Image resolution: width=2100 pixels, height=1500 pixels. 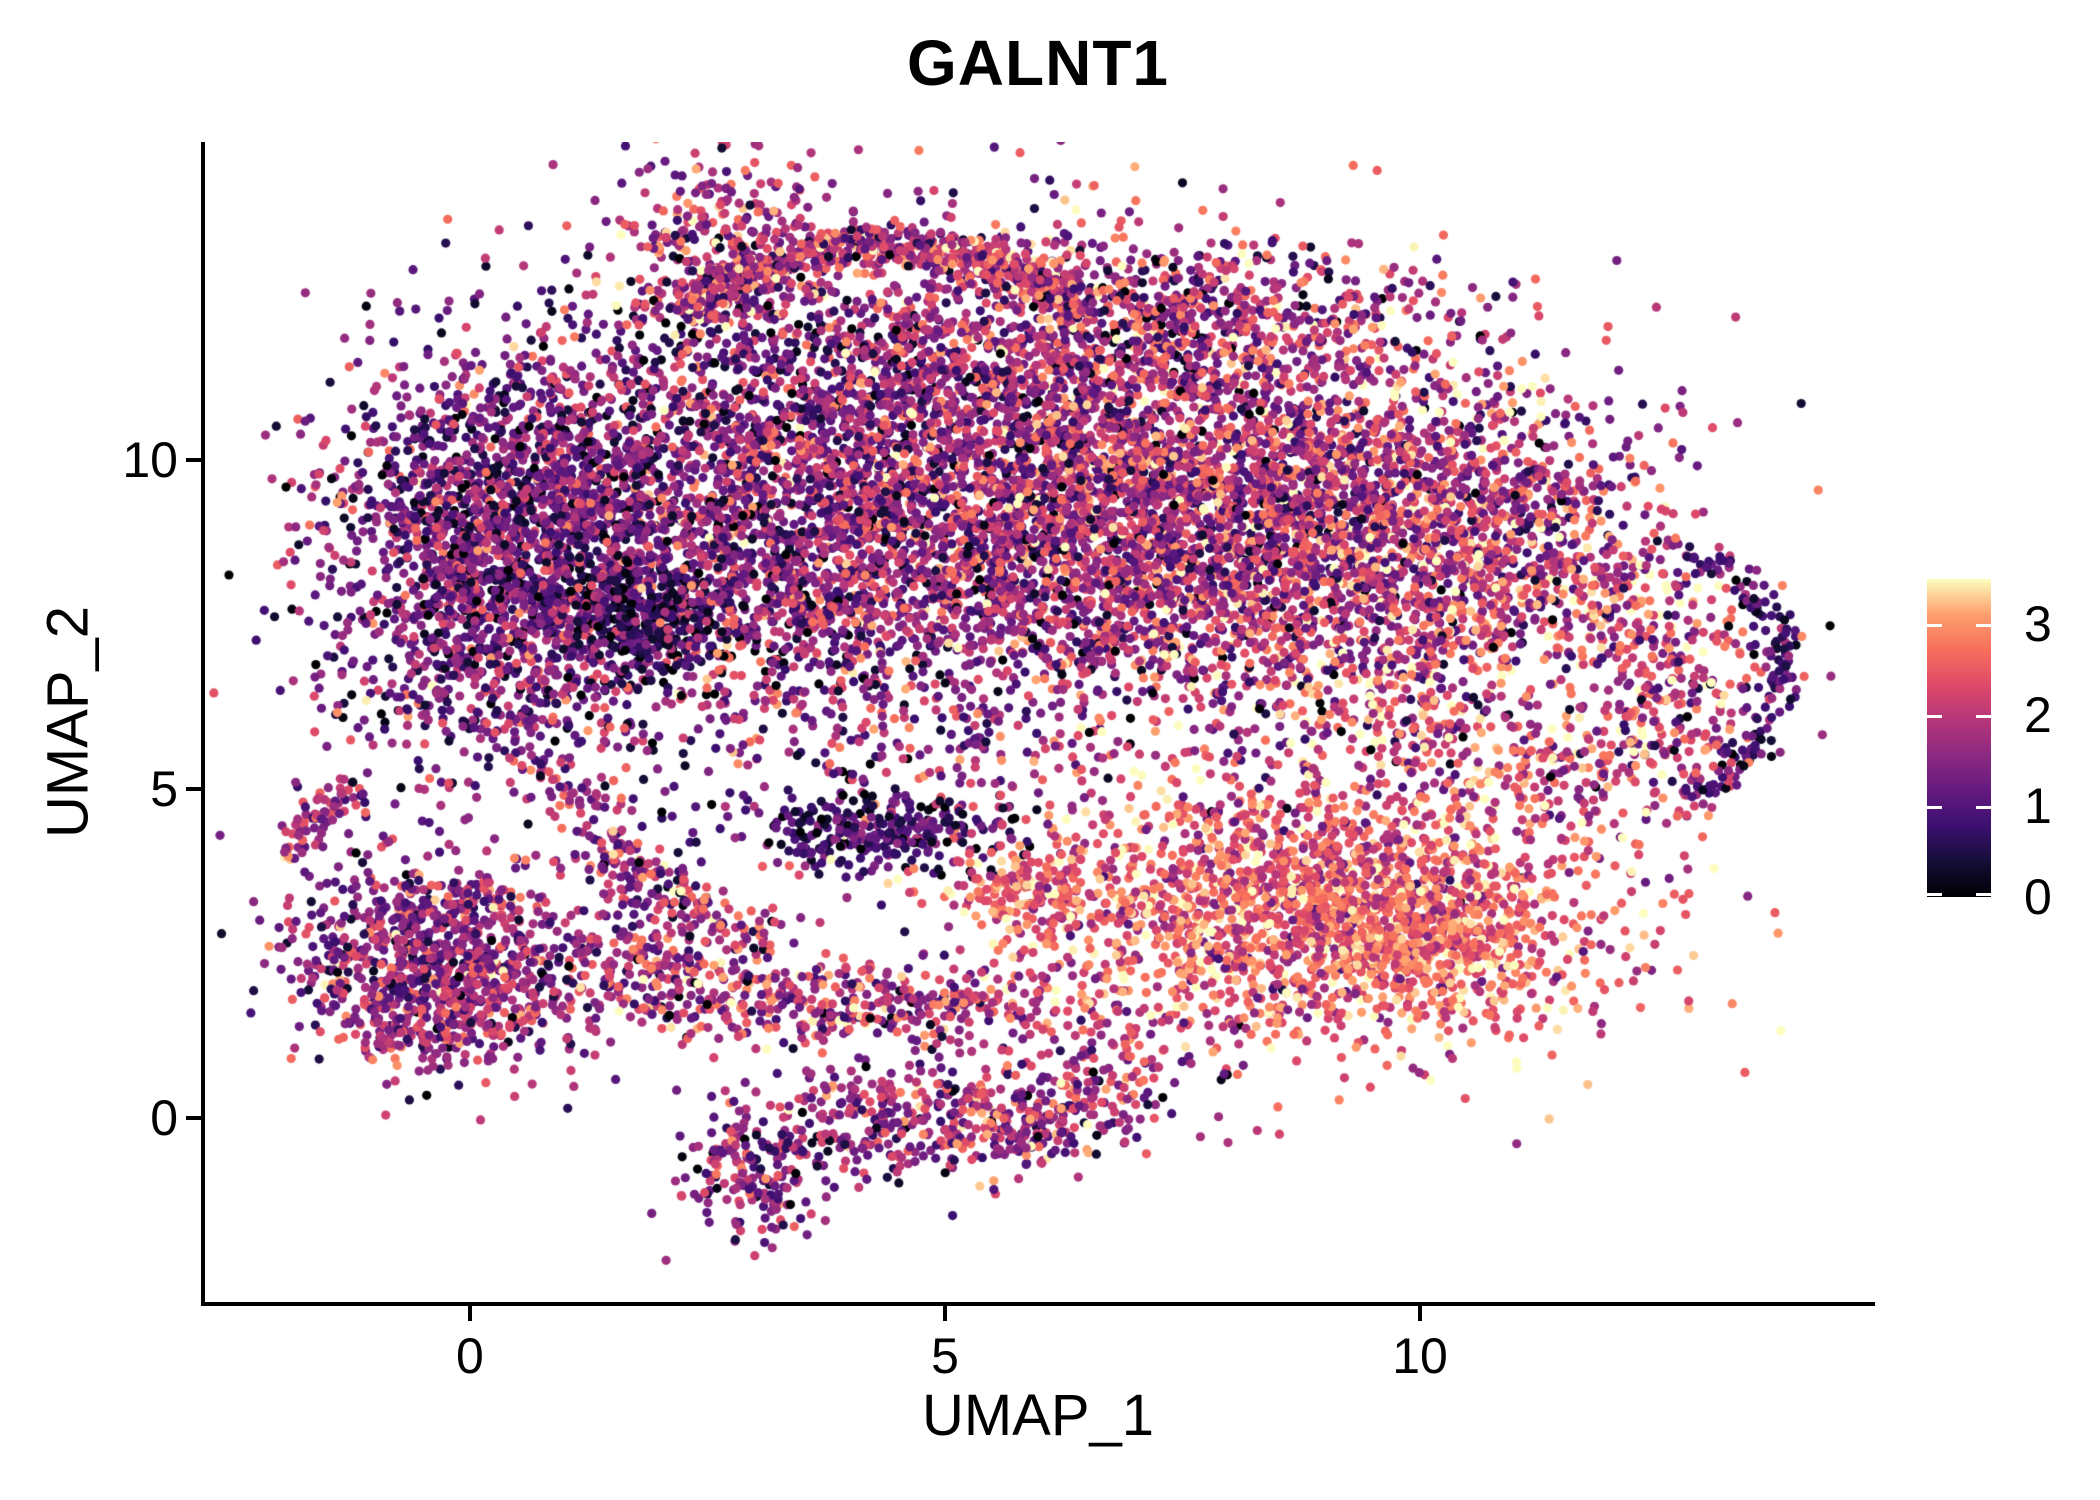 I want to click on colorbar-tick-label: 1, so click(x=2038, y=806).